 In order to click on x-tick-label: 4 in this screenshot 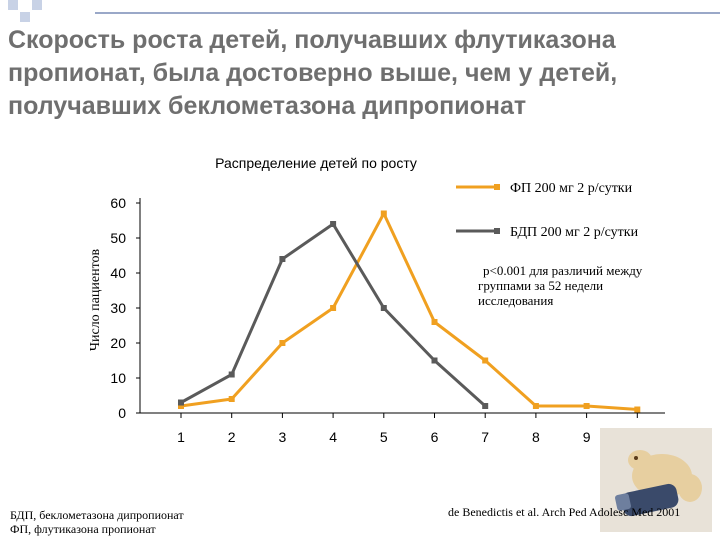, I will do `click(333, 437)`.